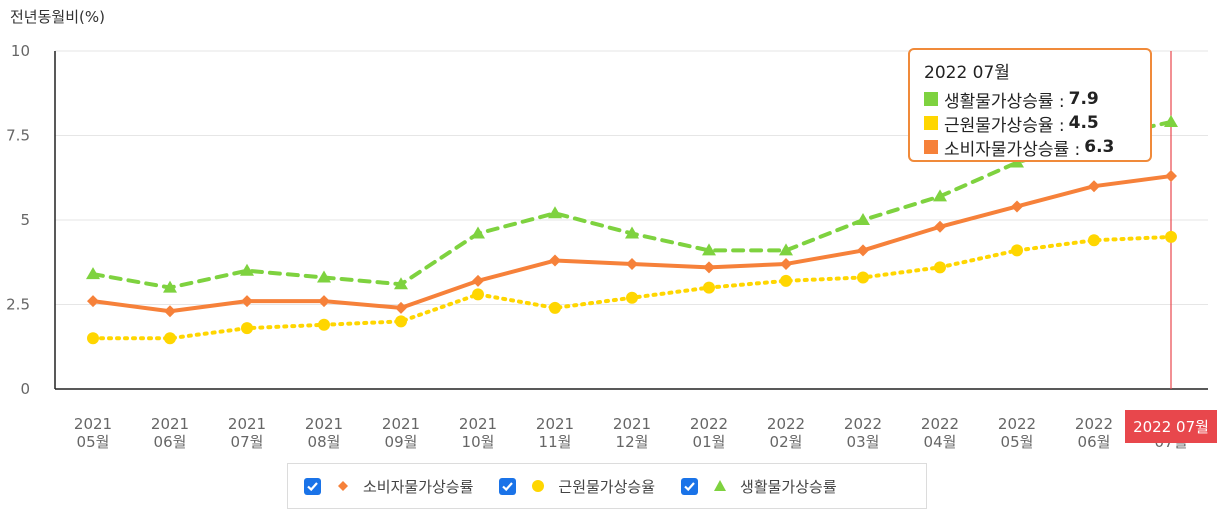 Image resolution: width=1222 pixels, height=526 pixels. I want to click on x-tick-label: 2021 07월, so click(247, 433).